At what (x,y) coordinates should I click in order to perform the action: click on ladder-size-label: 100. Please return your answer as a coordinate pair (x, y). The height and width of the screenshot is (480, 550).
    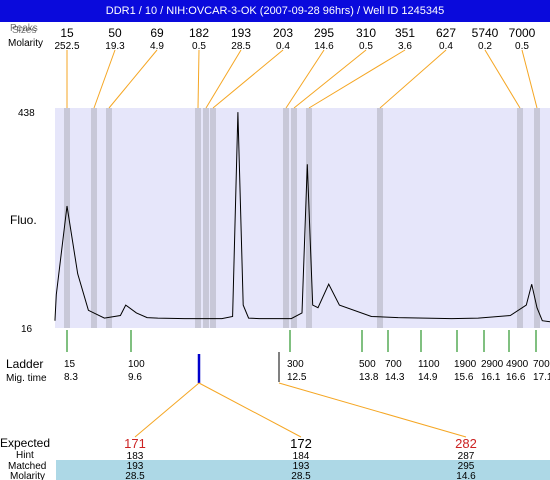
    Looking at the image, I should click on (136, 364).